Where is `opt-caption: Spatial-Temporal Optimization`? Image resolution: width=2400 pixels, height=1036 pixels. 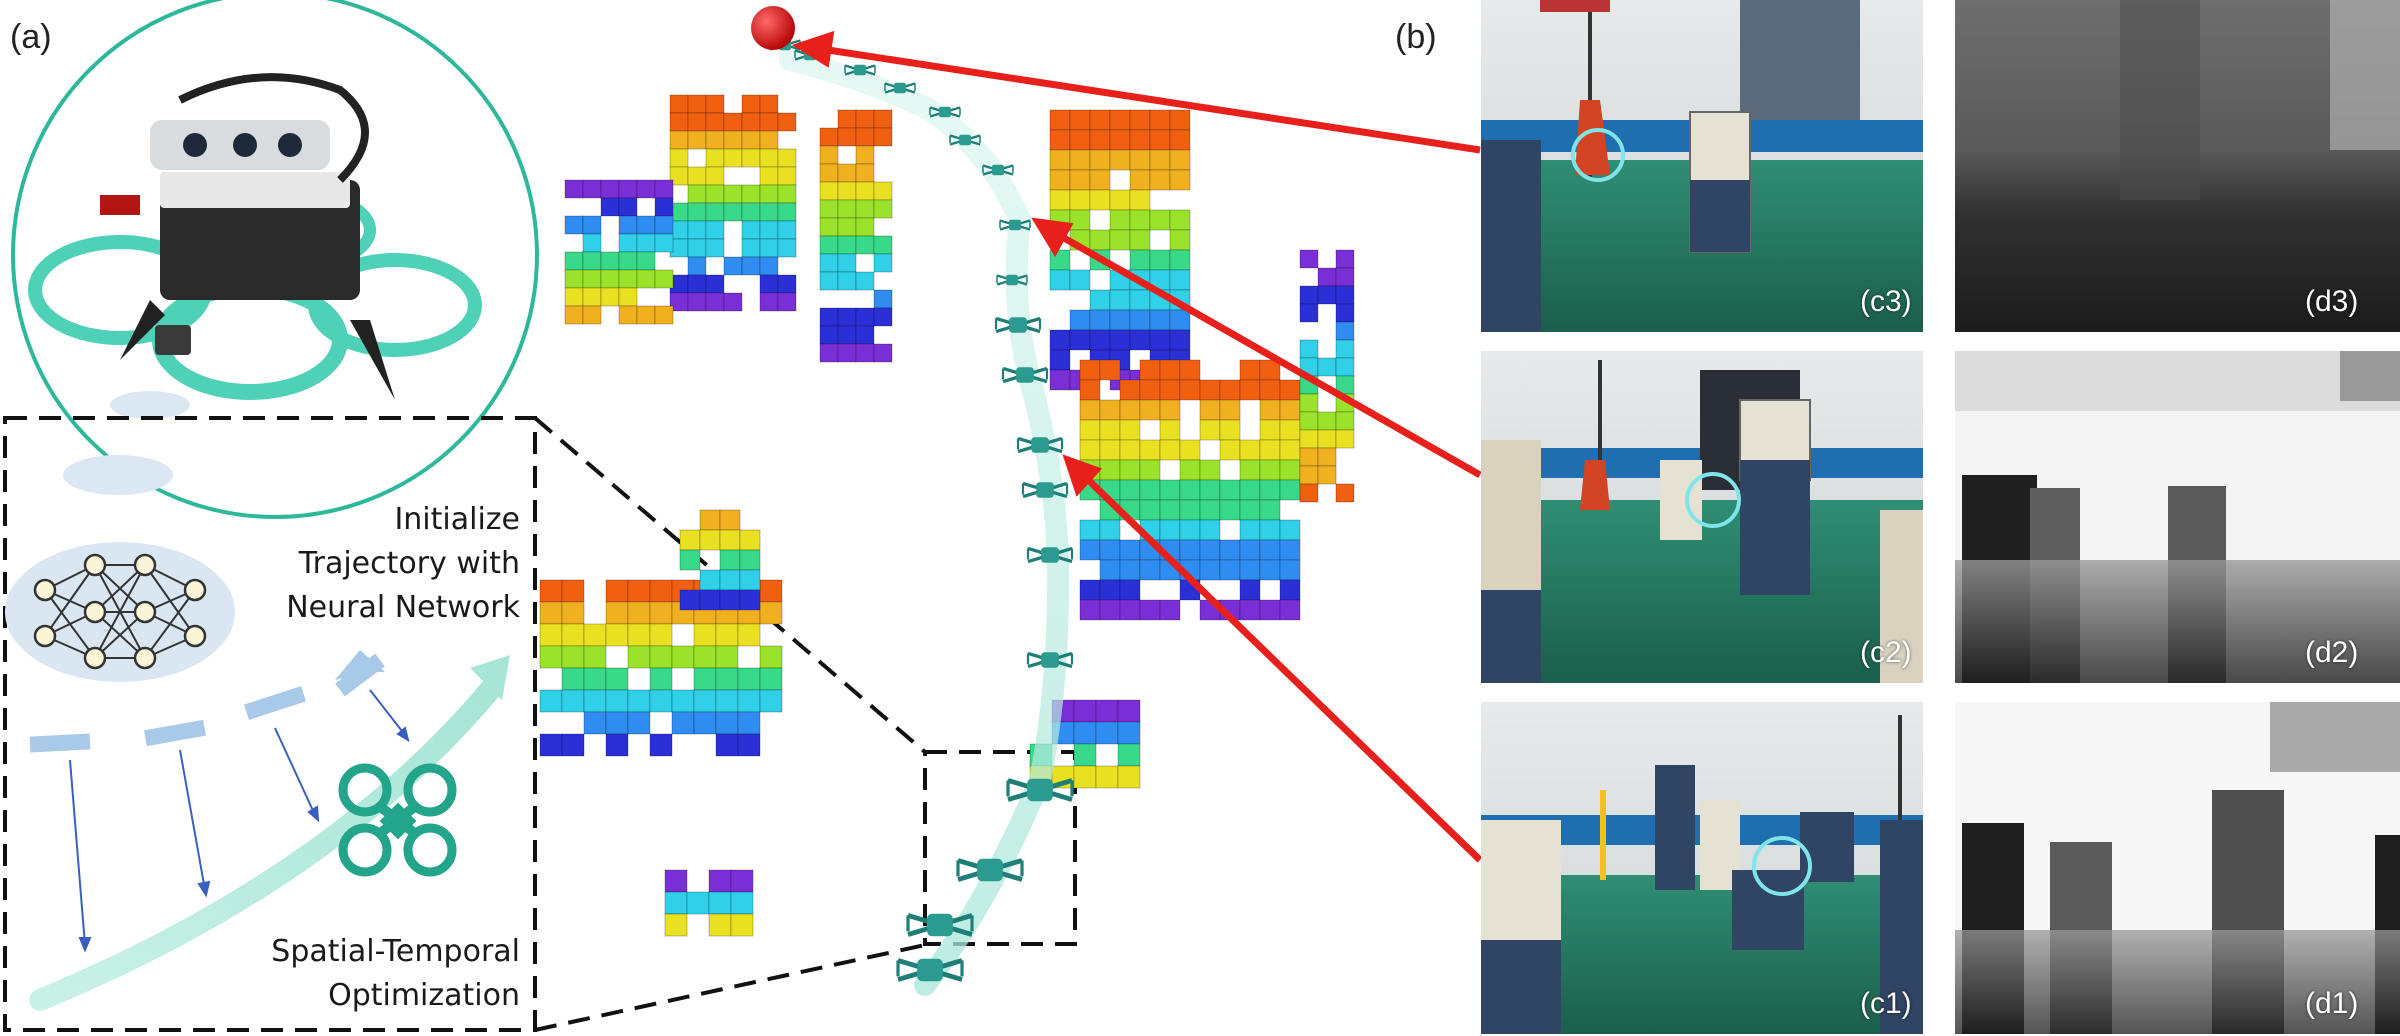
opt-caption: Spatial-Temporal Optimization is located at coordinates (360, 974).